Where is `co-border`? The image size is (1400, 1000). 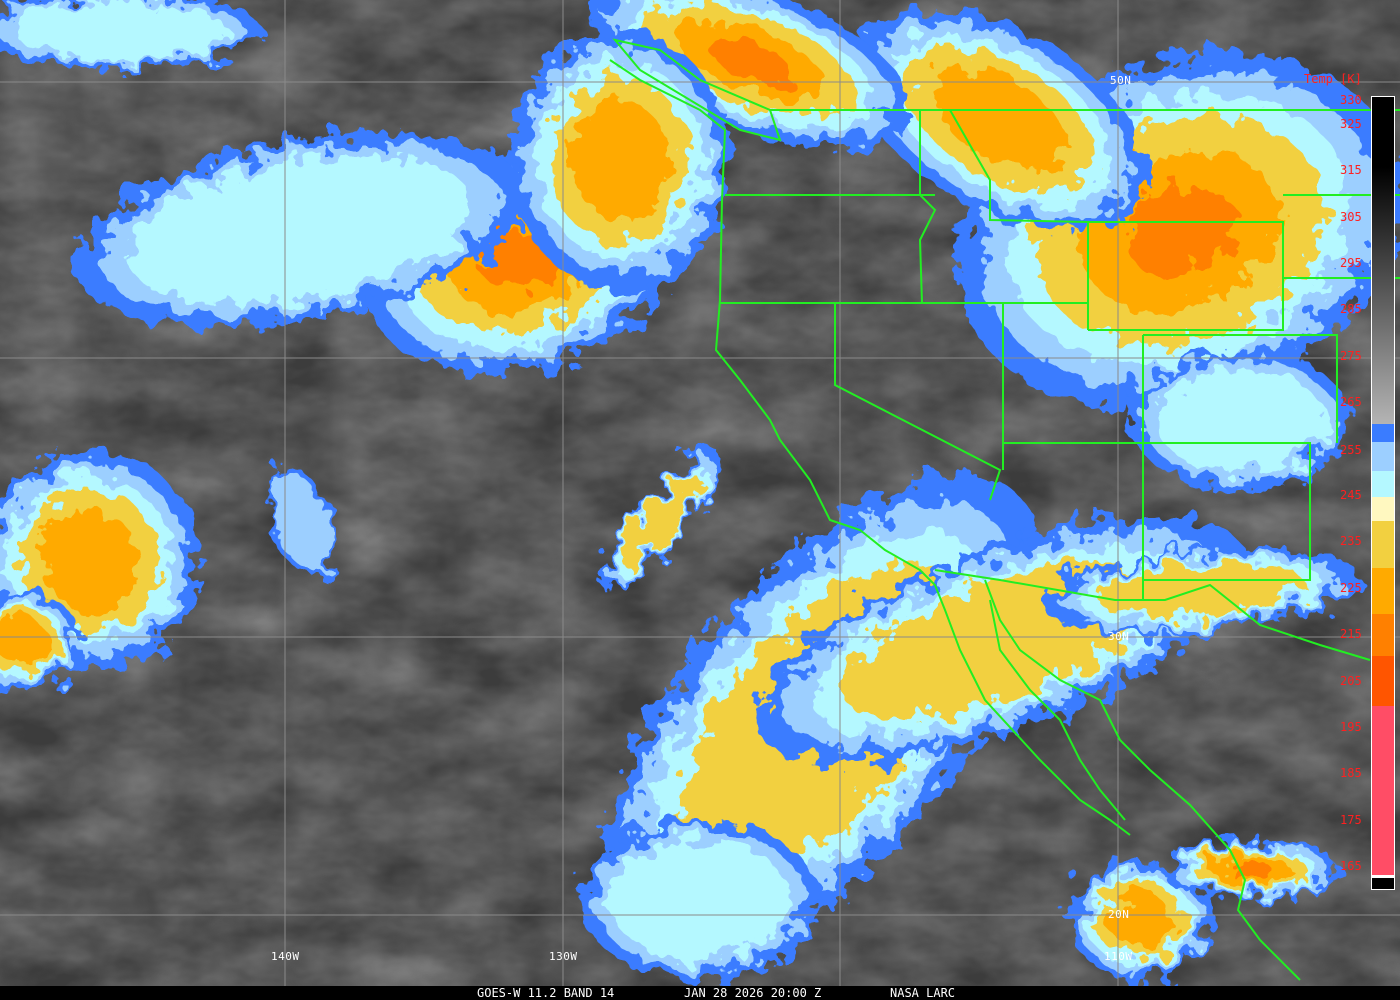
co-border is located at coordinates (1240, 388).